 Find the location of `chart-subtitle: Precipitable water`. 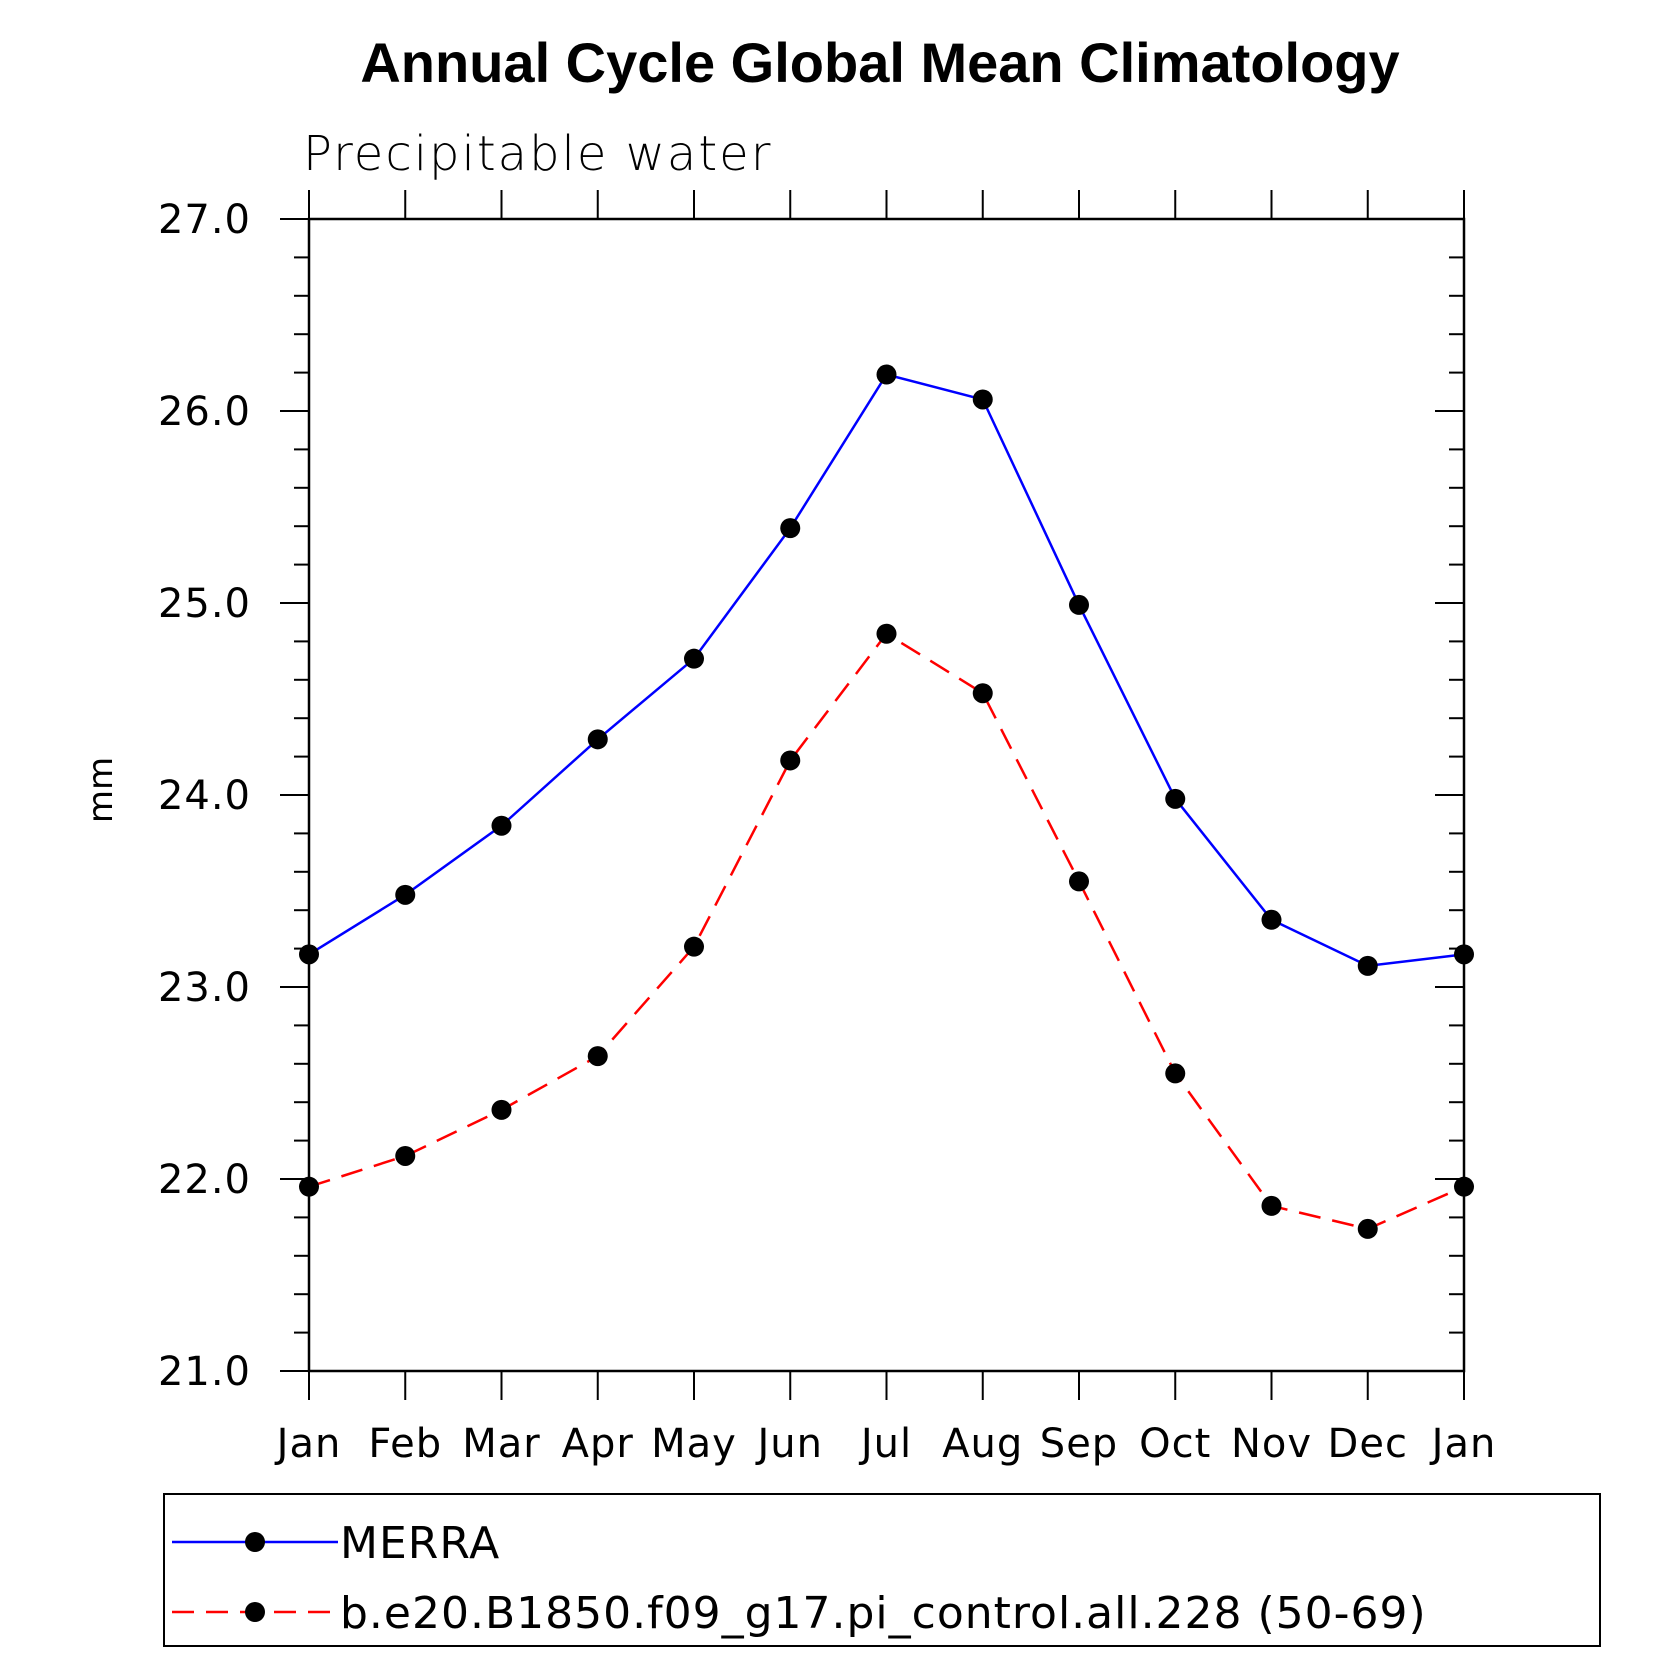

chart-subtitle: Precipitable water is located at coordinates (537, 154).